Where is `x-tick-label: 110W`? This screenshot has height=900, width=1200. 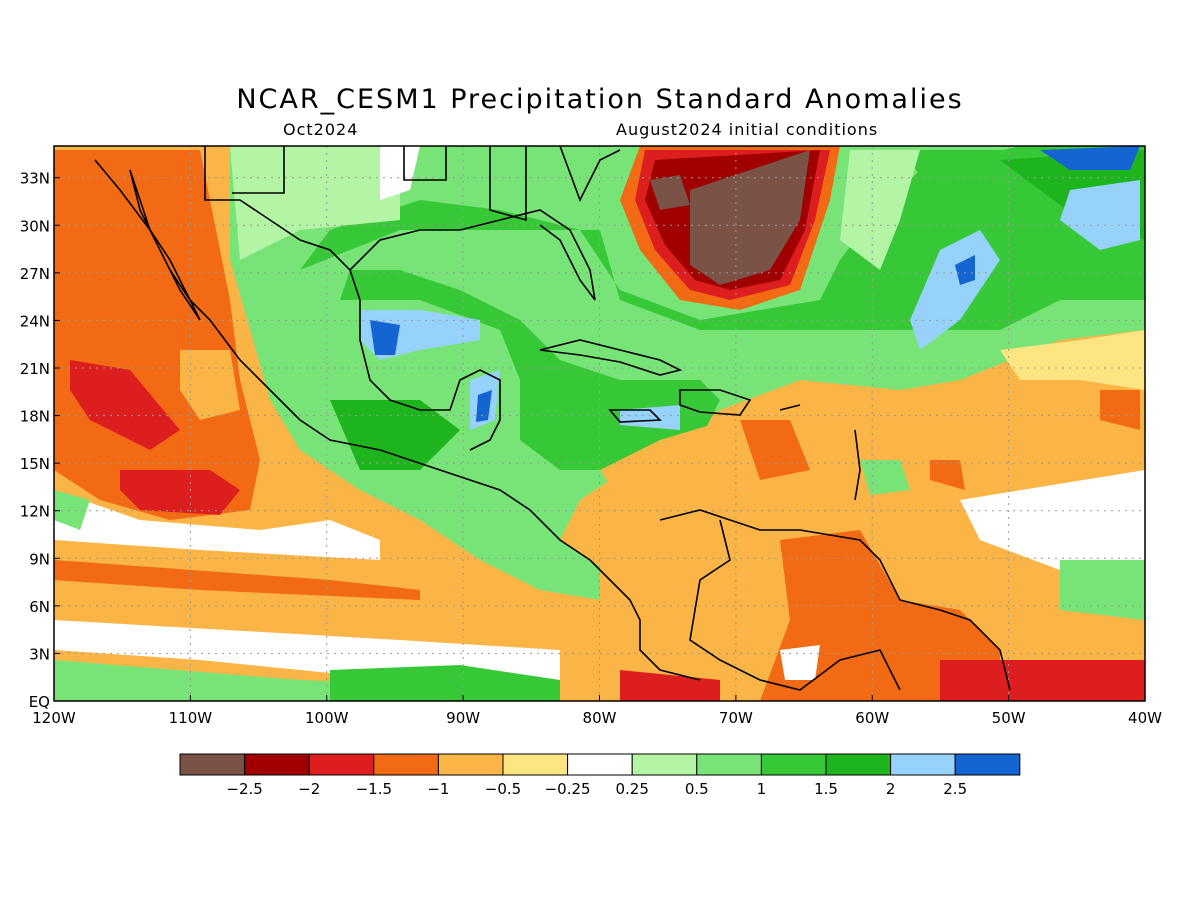
x-tick-label: 110W is located at coordinates (191, 718).